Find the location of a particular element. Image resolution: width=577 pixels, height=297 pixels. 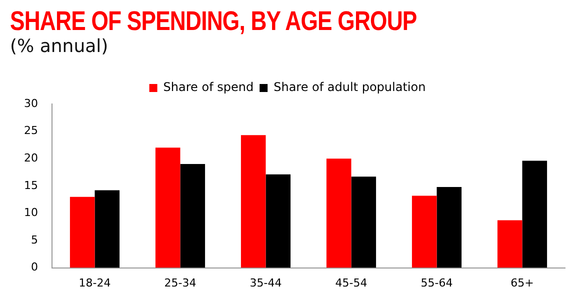

chart-subtitle: (% annual) is located at coordinates (59, 46).